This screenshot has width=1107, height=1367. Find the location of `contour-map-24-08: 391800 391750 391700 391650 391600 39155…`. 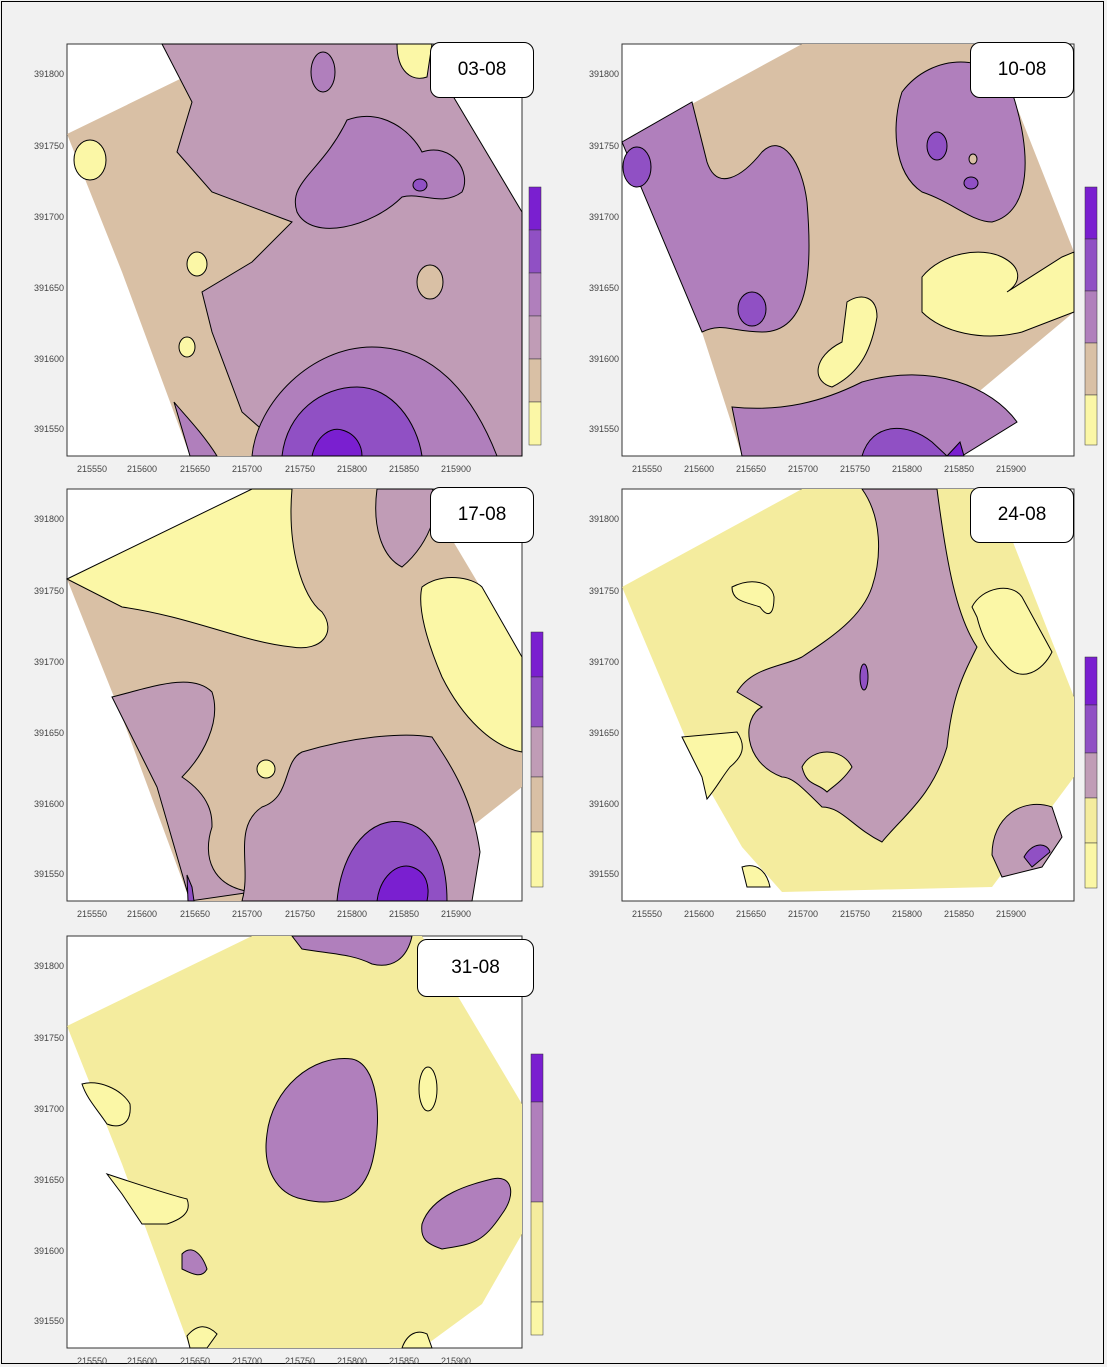

contour-map-24-08: 391800 391750 391700 391650 391600 39155… is located at coordinates (843, 703).